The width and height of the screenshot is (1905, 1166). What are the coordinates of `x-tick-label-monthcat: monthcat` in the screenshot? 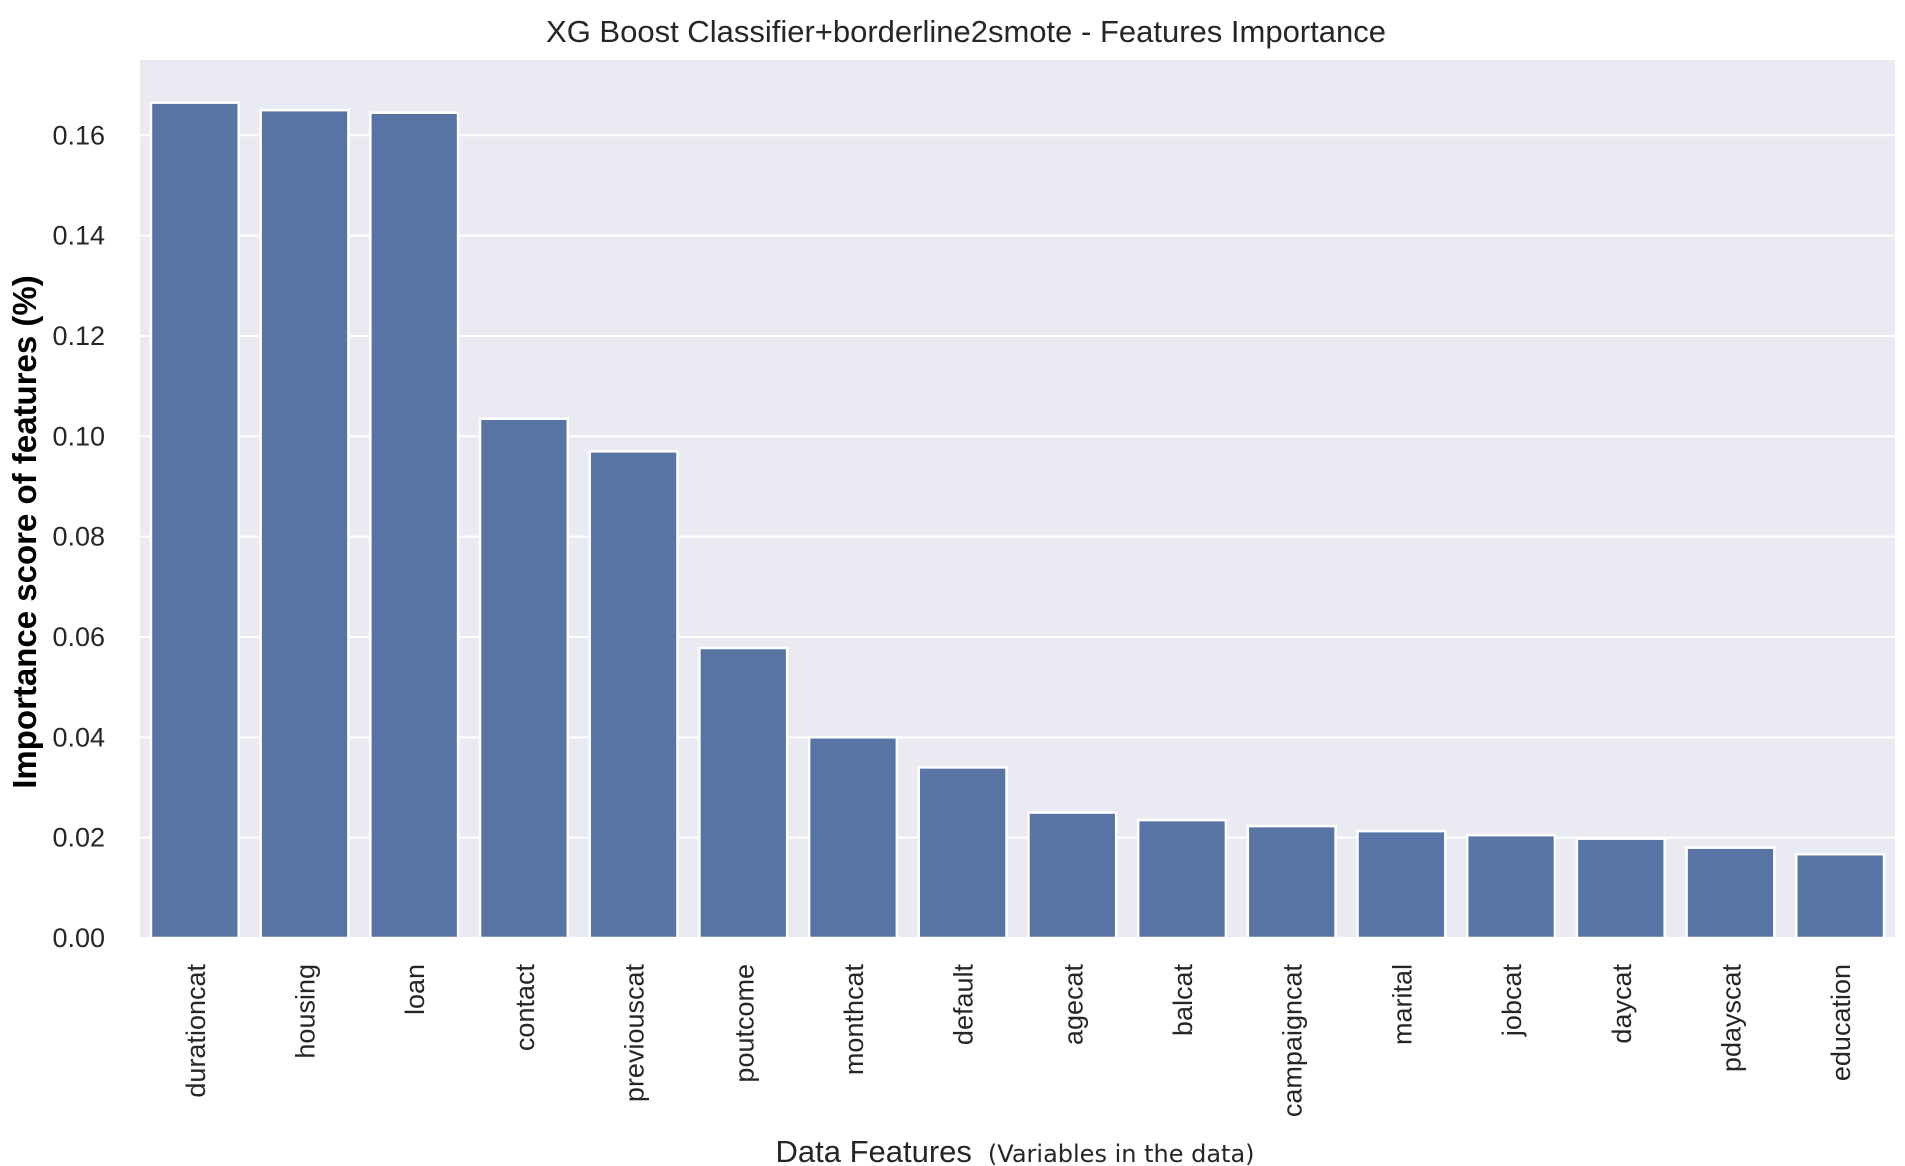 It's located at (854, 1020).